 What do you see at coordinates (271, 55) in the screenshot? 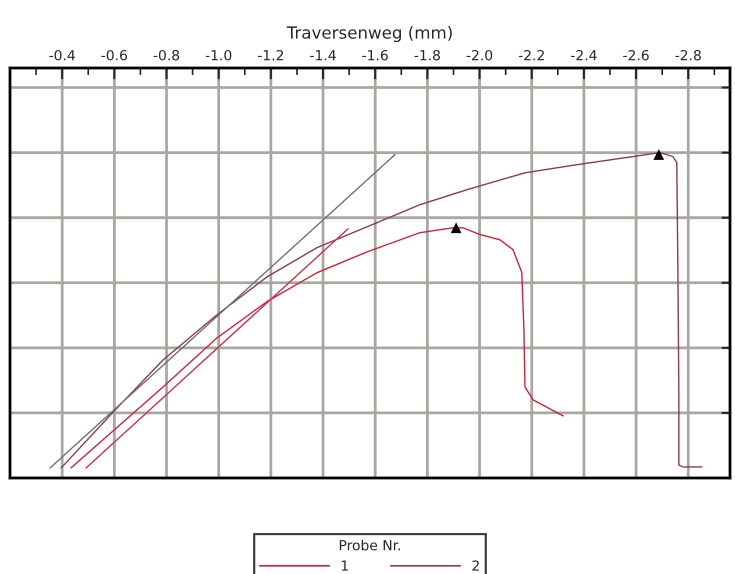
I see `x-tick-label: -1.2` at bounding box center [271, 55].